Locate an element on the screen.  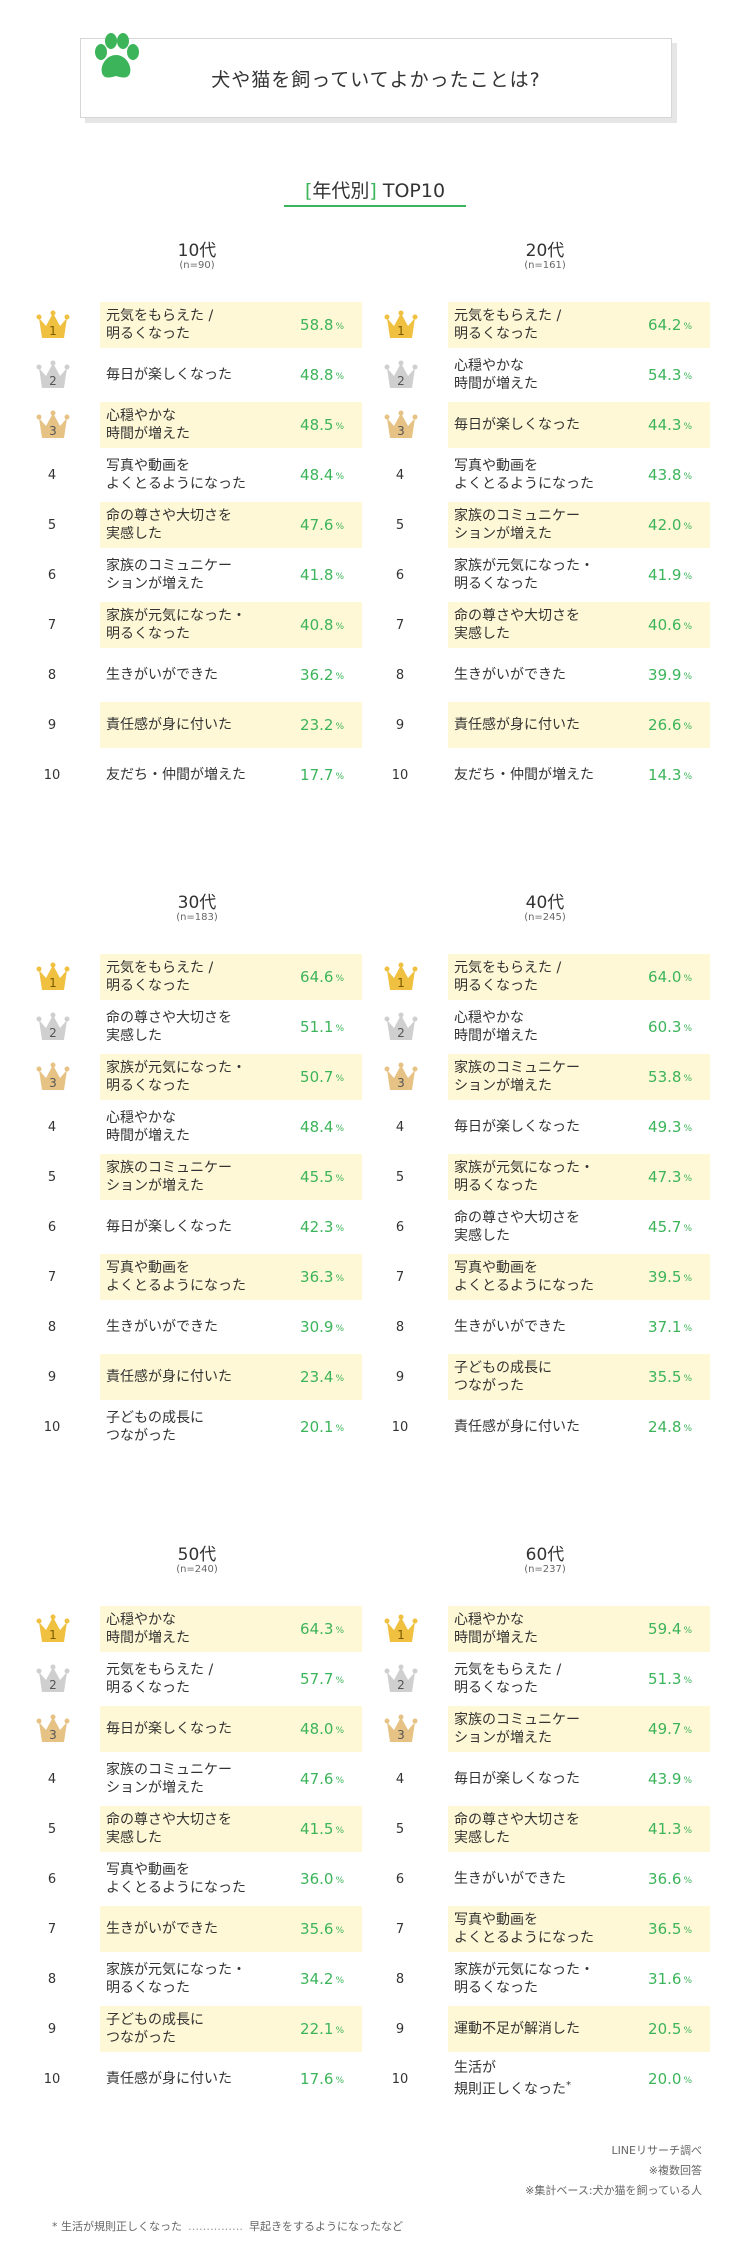
row-label: 心穏やかな 時間が増えた is located at coordinates (198, 1127).